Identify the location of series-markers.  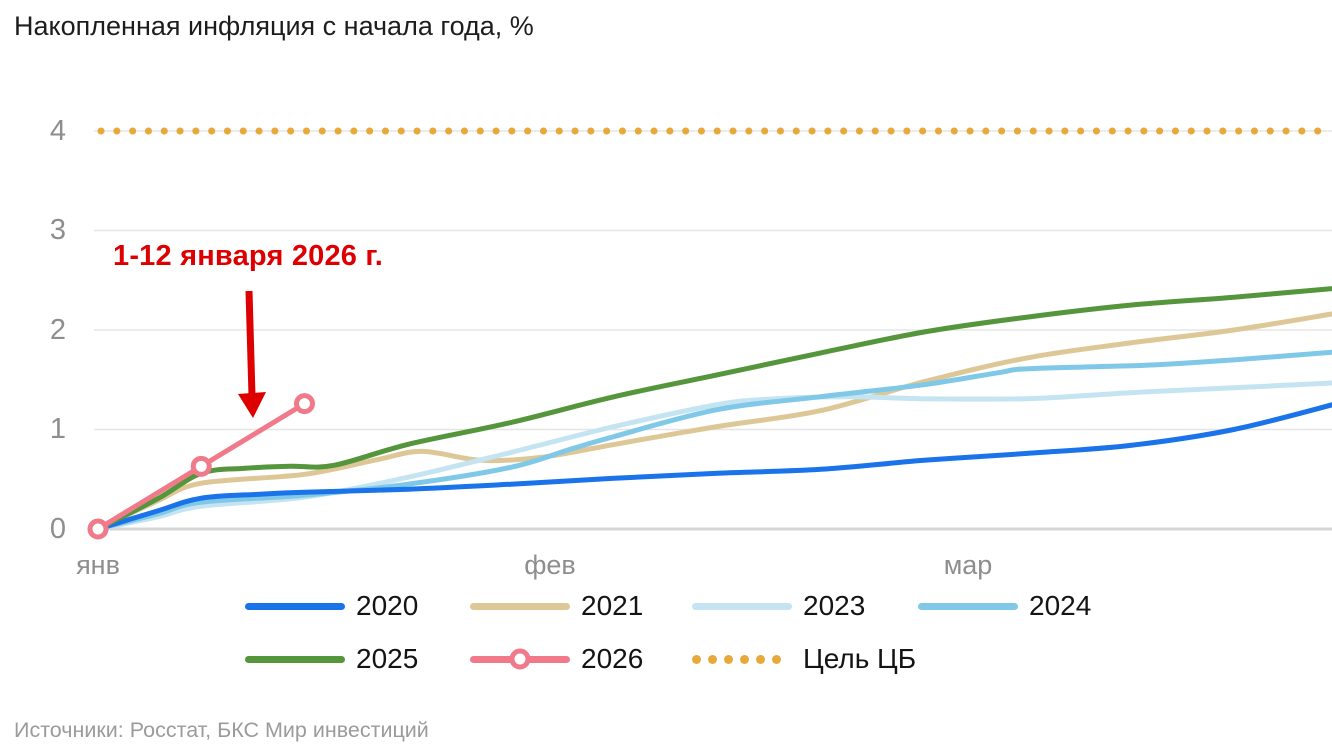
(201, 466).